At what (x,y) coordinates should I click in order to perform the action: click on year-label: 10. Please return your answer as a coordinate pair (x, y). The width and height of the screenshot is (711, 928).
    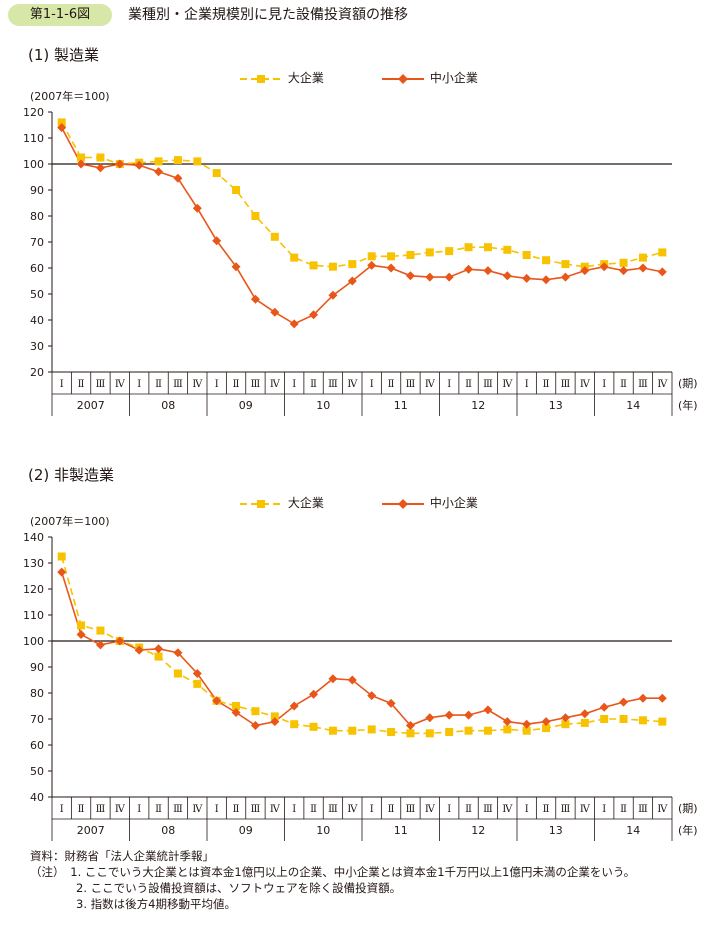
    Looking at the image, I should click on (323, 830).